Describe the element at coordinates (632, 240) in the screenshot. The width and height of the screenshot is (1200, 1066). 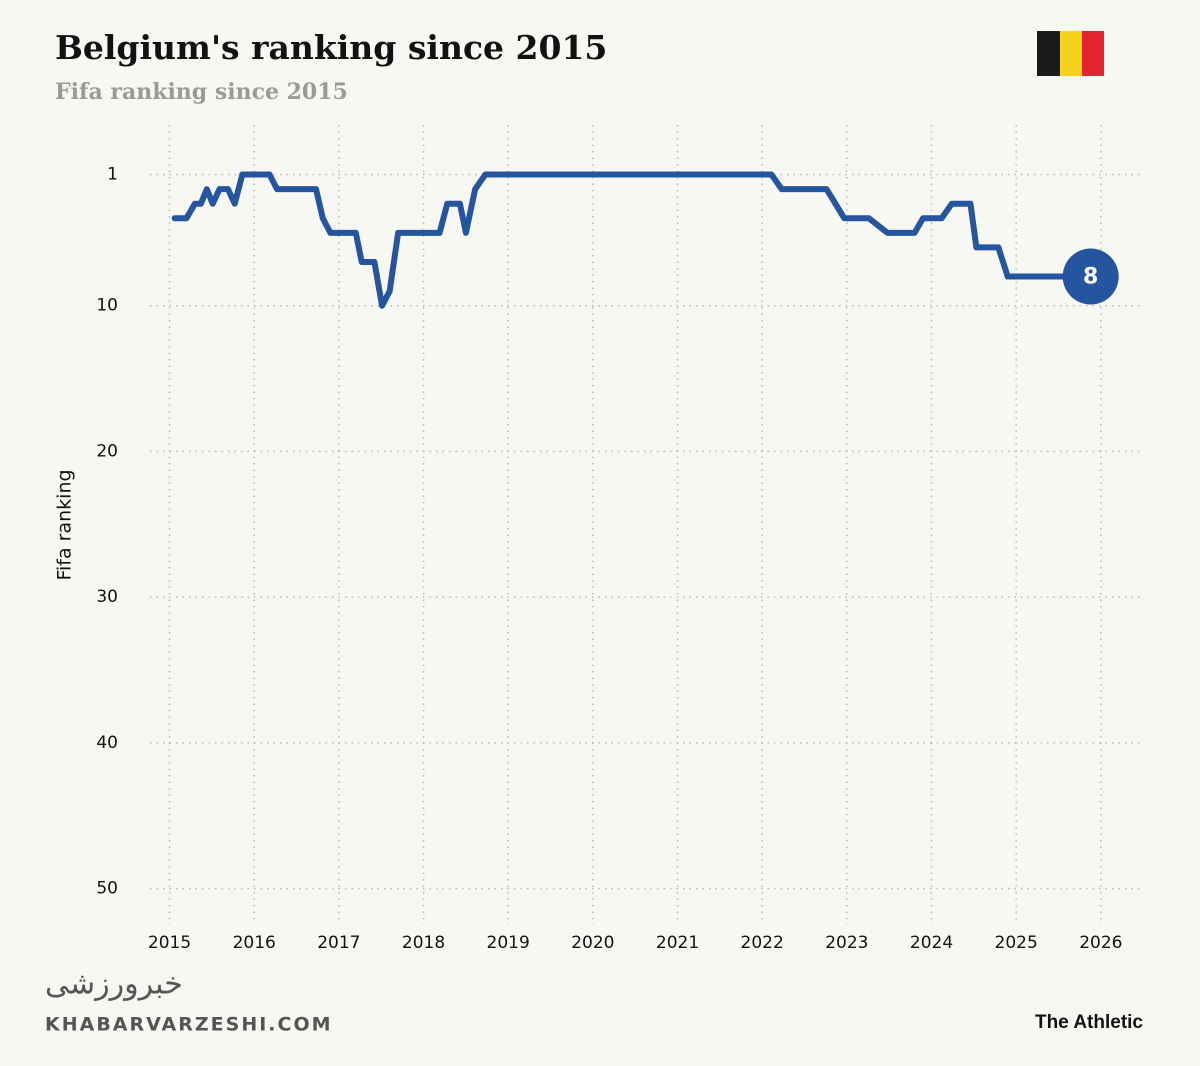
I see `line` at that location.